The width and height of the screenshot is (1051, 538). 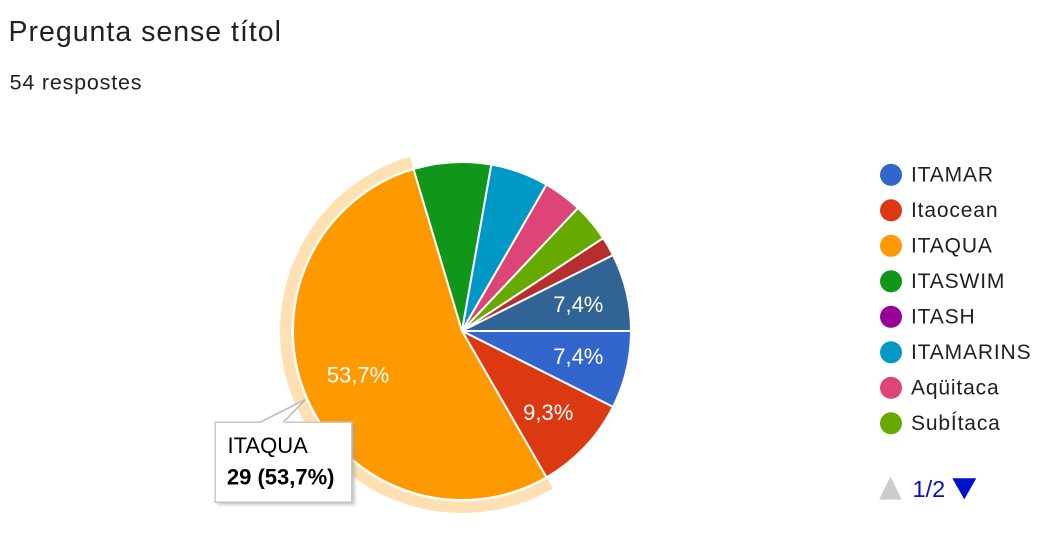 I want to click on svg-text: 54 respostes, so click(x=76, y=82).